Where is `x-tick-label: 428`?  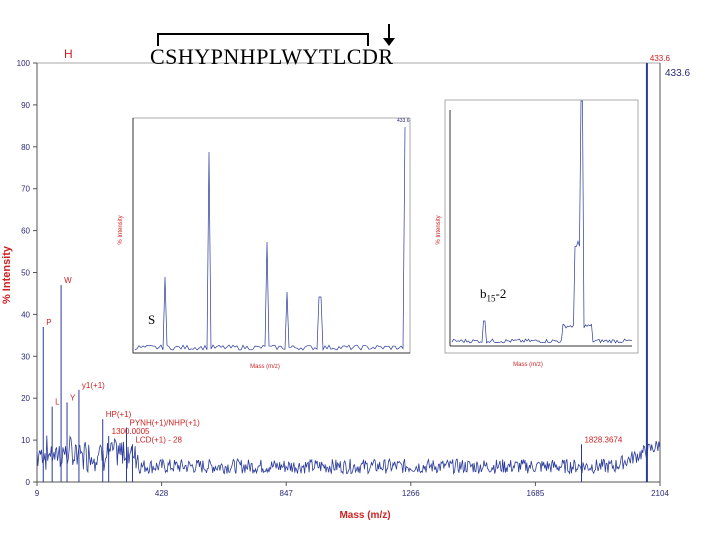 x-tick-label: 428 is located at coordinates (162, 493).